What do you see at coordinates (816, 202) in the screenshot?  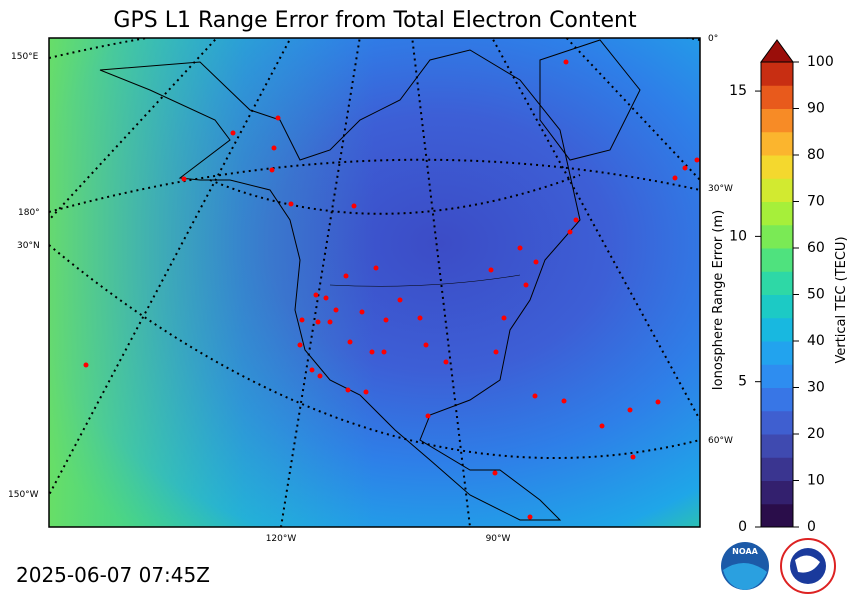 I see `right-tick-label: 70` at bounding box center [816, 202].